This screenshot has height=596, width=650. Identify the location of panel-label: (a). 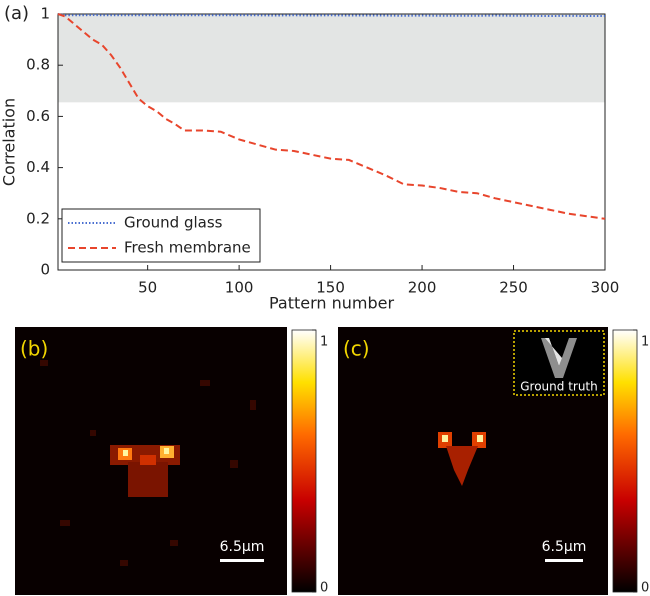
(16, 13).